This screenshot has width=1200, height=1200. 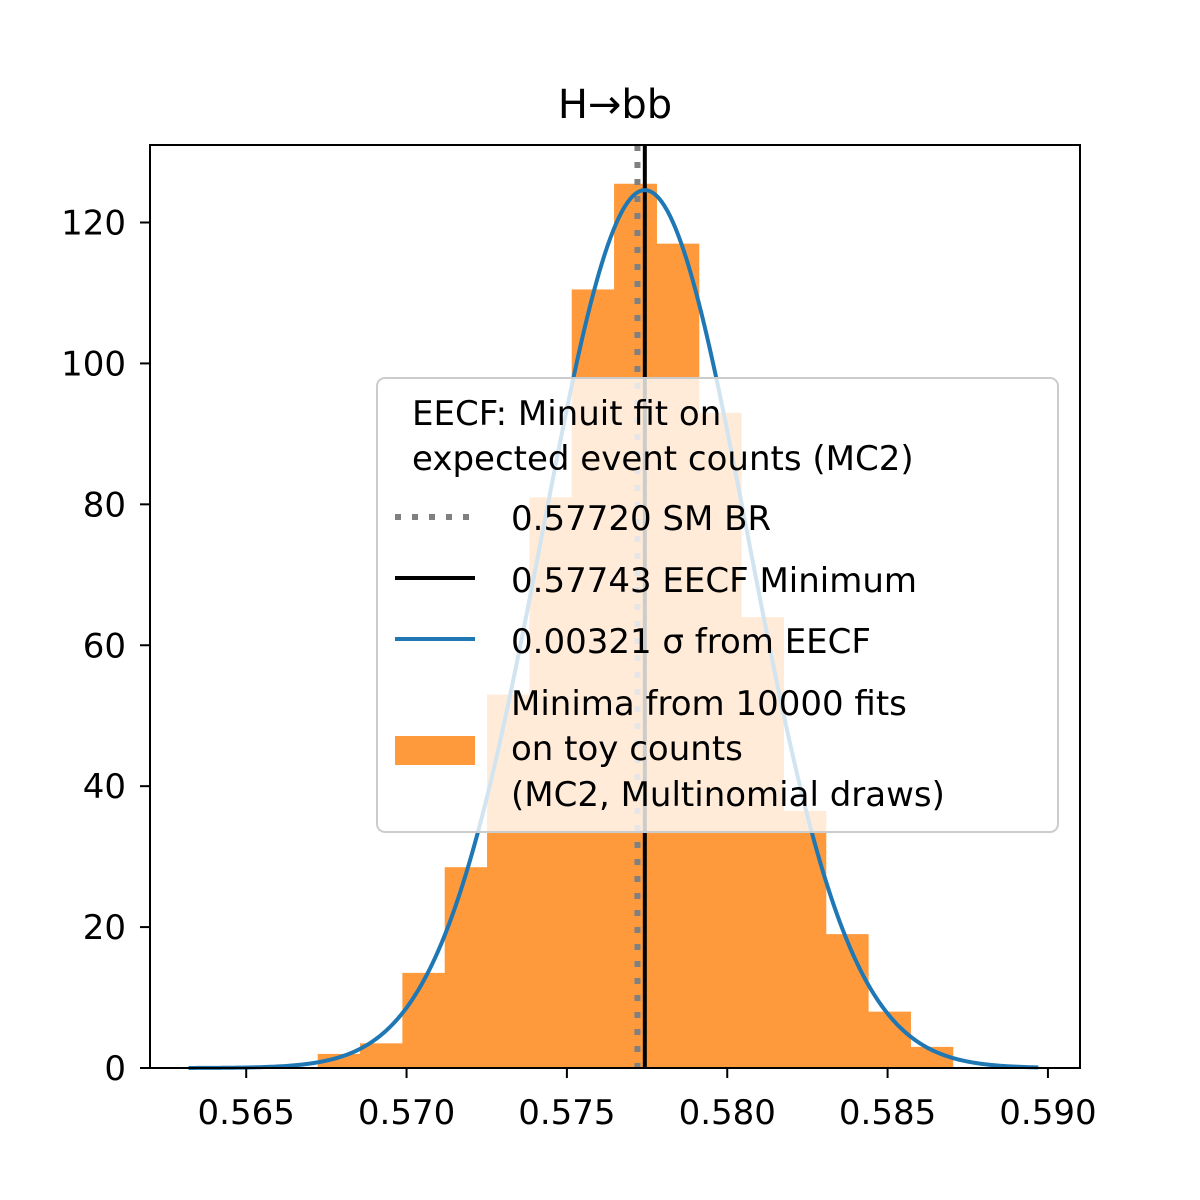 What do you see at coordinates (615, 105) in the screenshot?
I see `chart-title: H→bb` at bounding box center [615, 105].